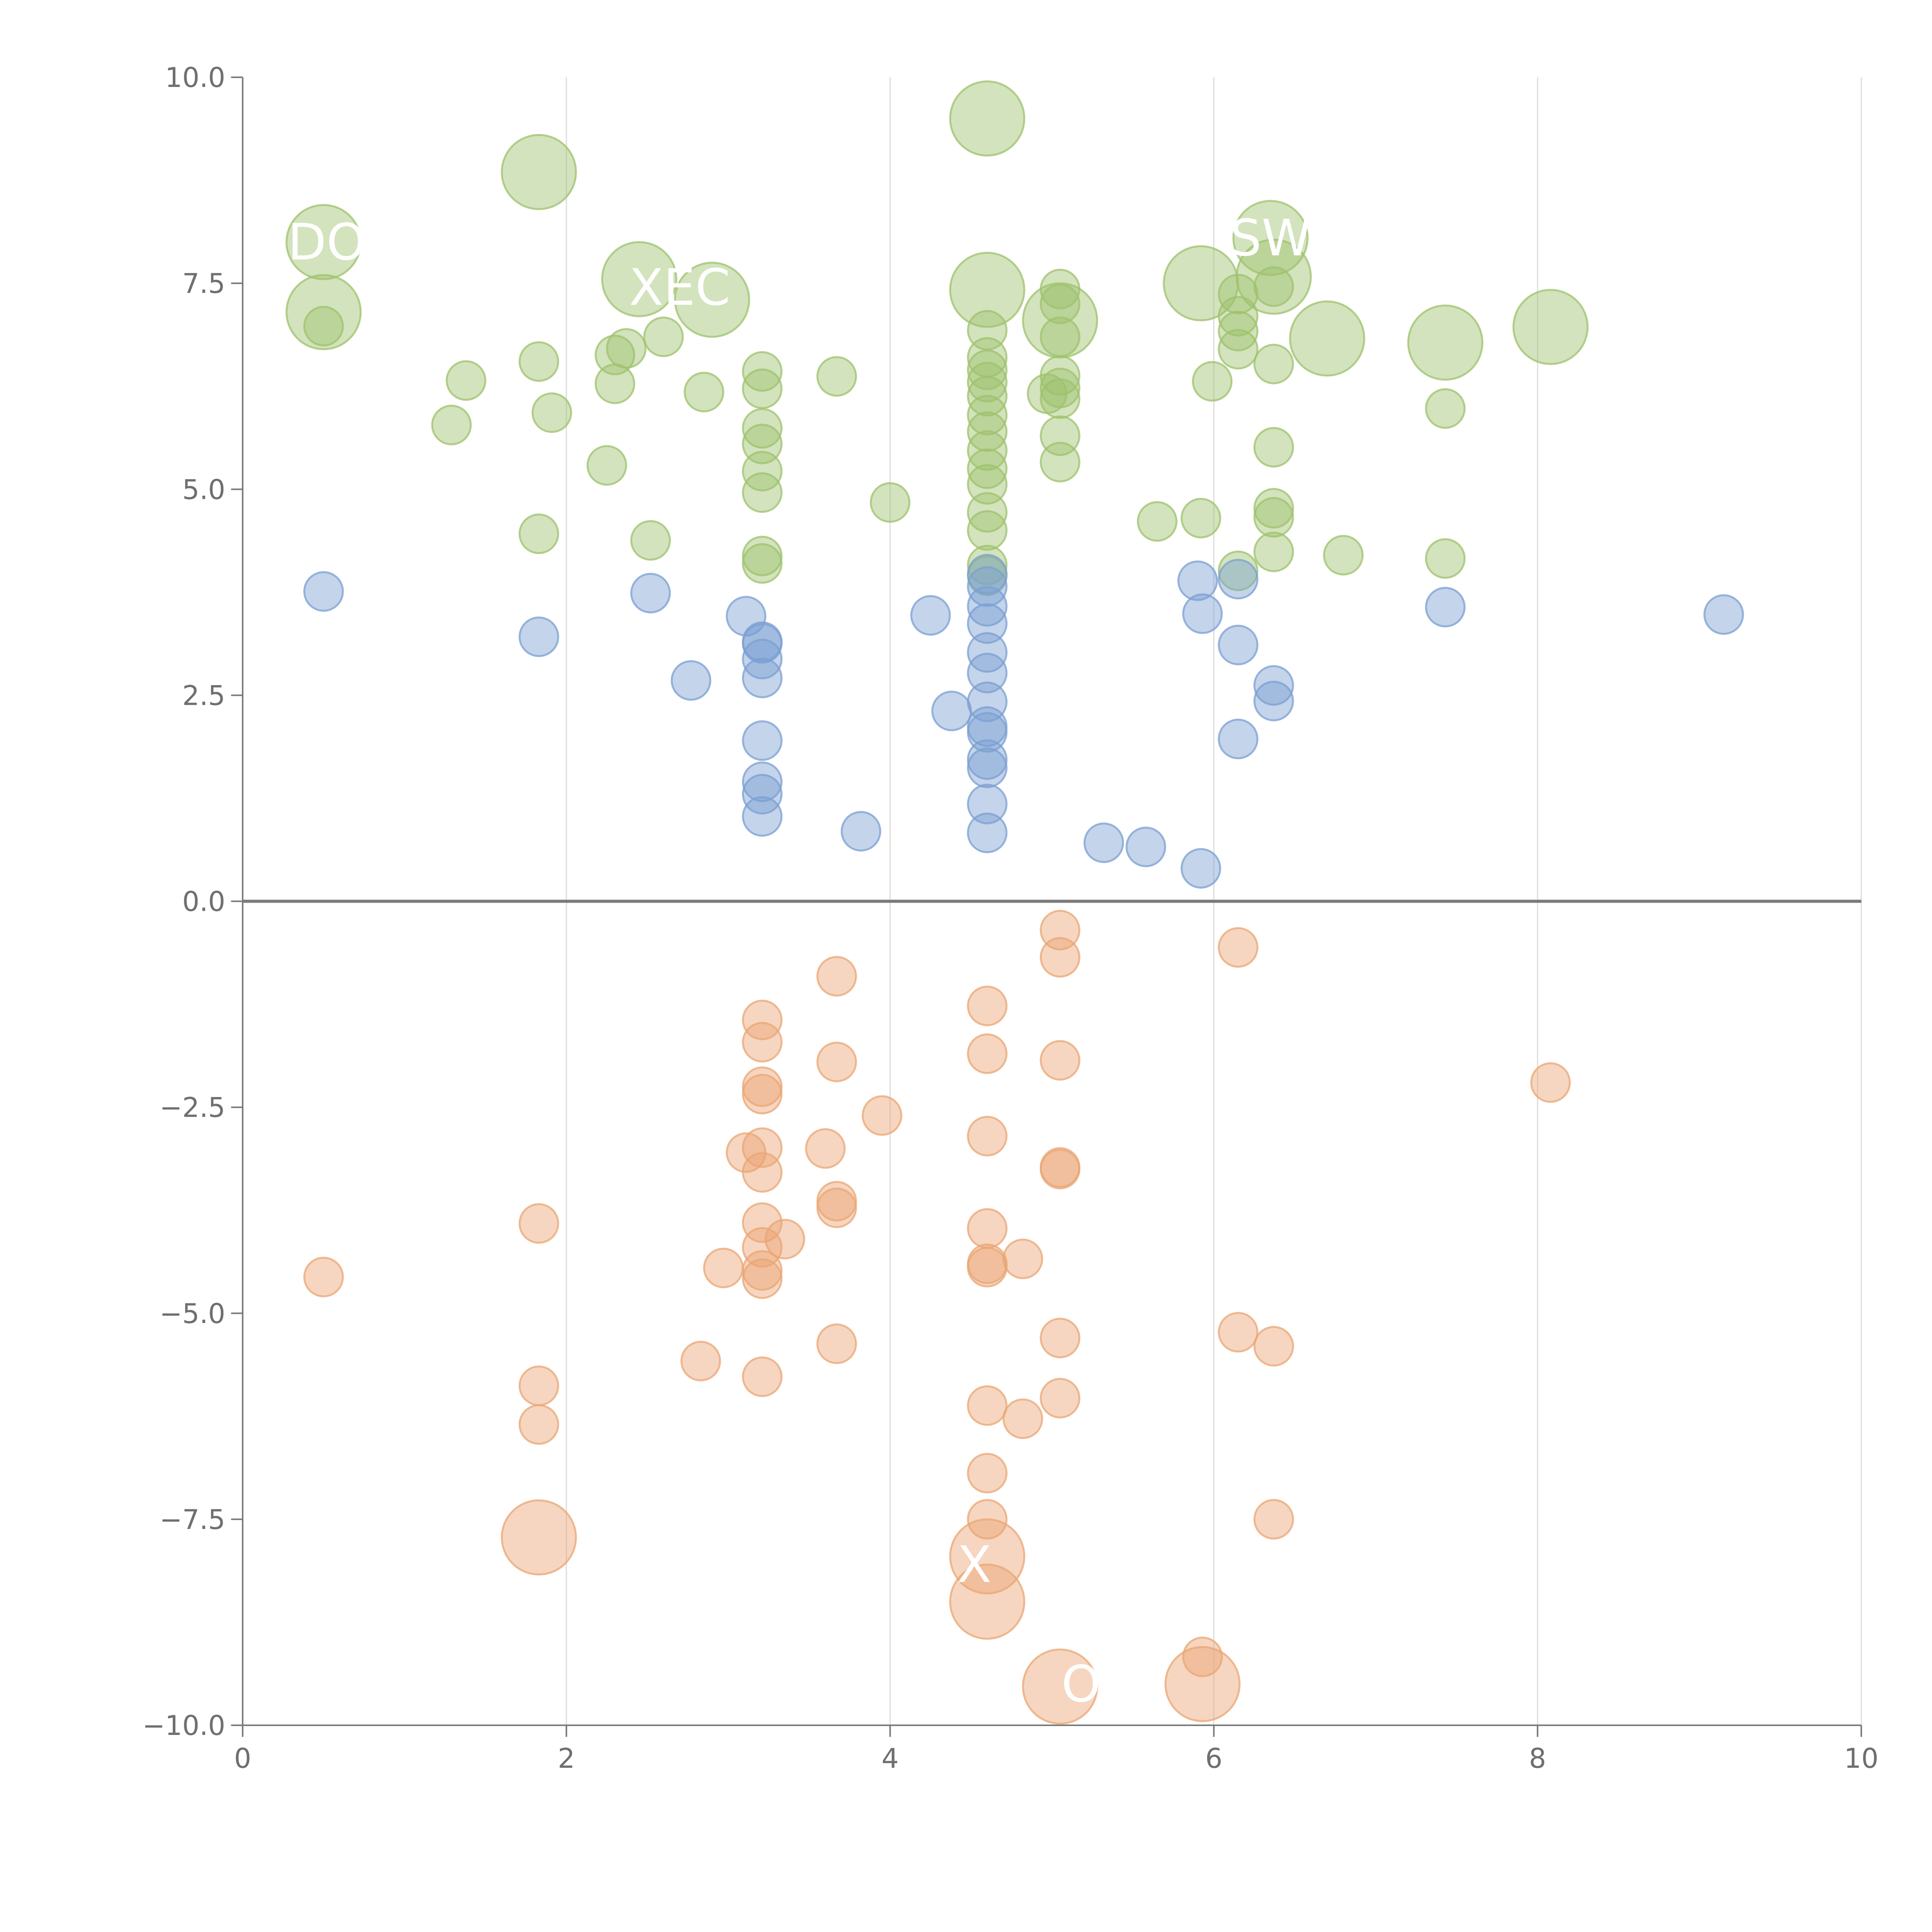 The image size is (1932, 1932). I want to click on bubble-annotation: G, so click(1148, 1684).